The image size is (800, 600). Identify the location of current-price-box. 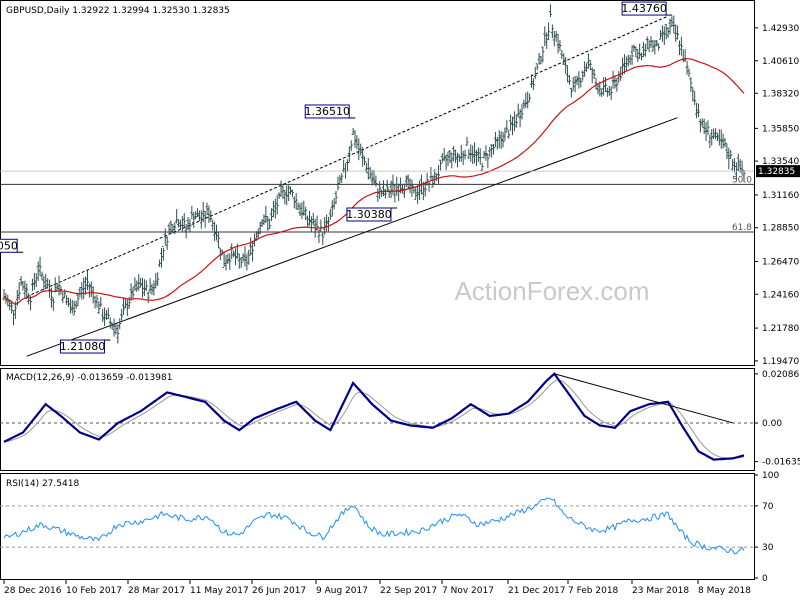
(778, 171).